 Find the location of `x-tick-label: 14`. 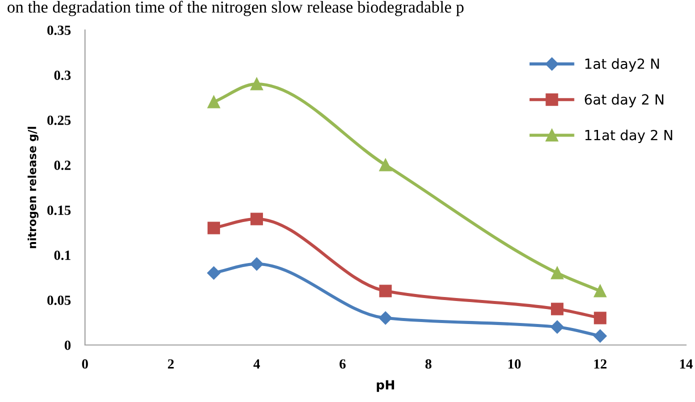

x-tick-label: 14 is located at coordinates (686, 364).